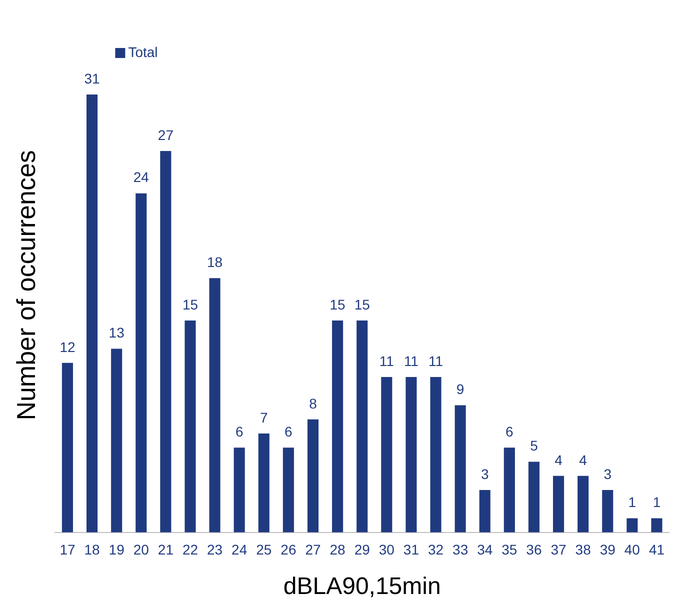  What do you see at coordinates (141, 177) in the screenshot?
I see `data-label: 24` at bounding box center [141, 177].